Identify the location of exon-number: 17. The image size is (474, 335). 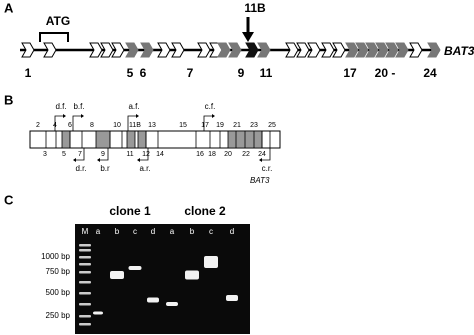
(205, 125).